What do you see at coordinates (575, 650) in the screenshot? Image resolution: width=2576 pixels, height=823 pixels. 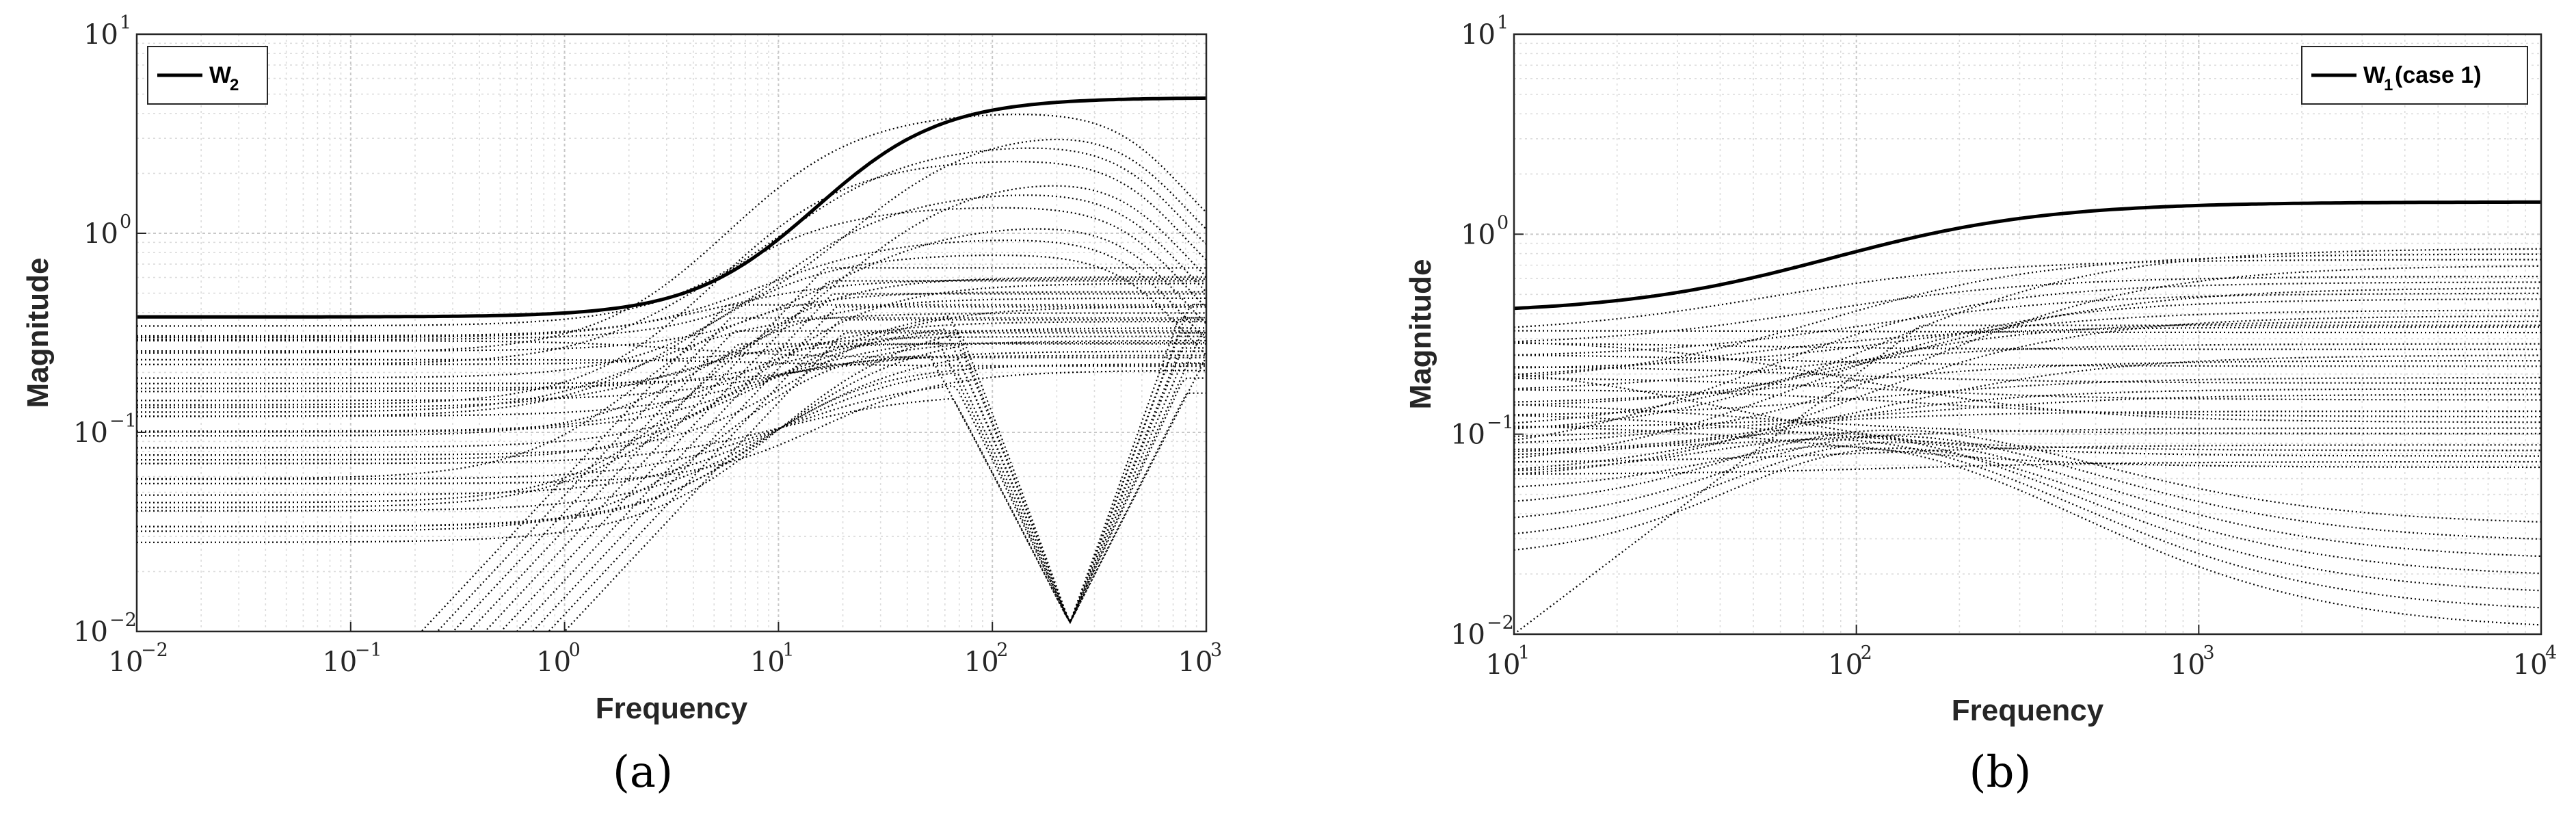 I see `x-tick-exponent: 0` at bounding box center [575, 650].